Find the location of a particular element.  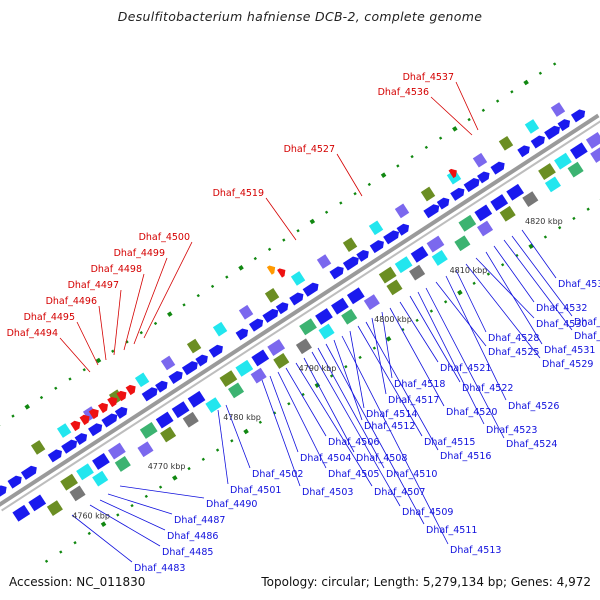

scale-label: 4790 kbp is located at coordinates (318, 368).